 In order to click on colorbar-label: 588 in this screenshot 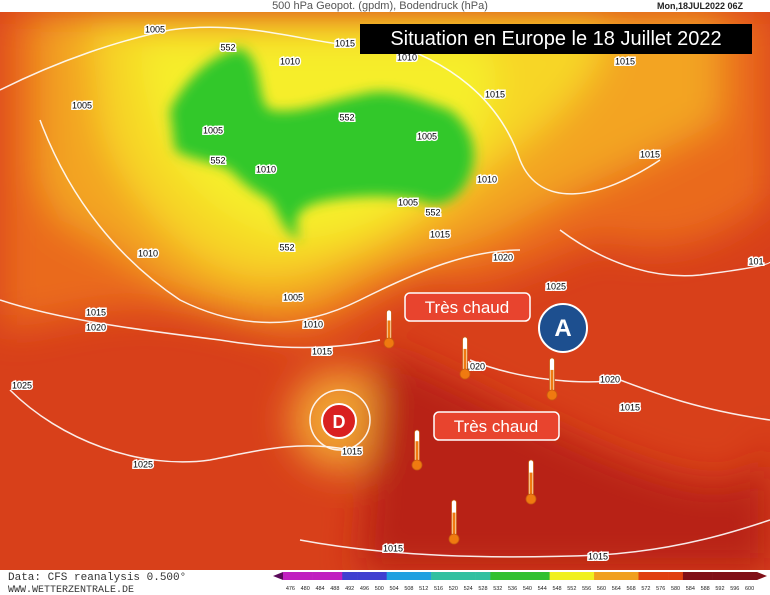, I will do `click(705, 589)`.